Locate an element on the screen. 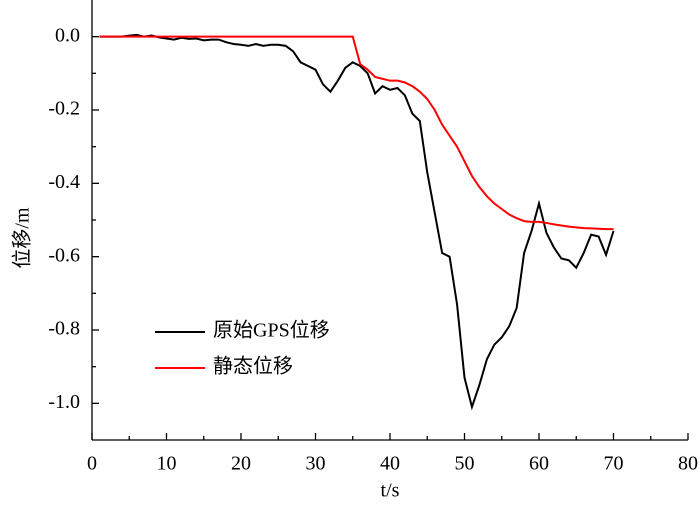 The image size is (700, 510). y-tick-label: -0.6 is located at coordinates (64, 255).